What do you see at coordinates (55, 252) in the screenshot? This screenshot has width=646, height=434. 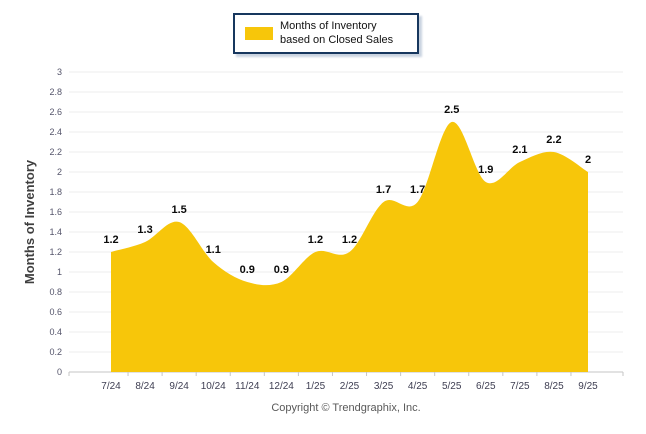 I see `y-tick-label: 1.2` at bounding box center [55, 252].